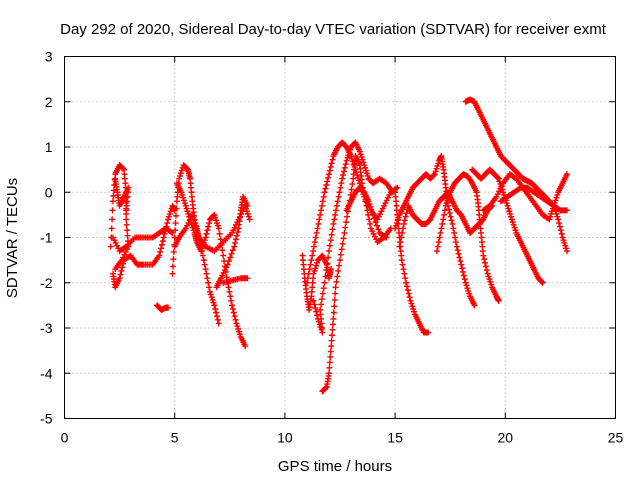  What do you see at coordinates (506, 438) in the screenshot?
I see `x-tick-label: 20` at bounding box center [506, 438].